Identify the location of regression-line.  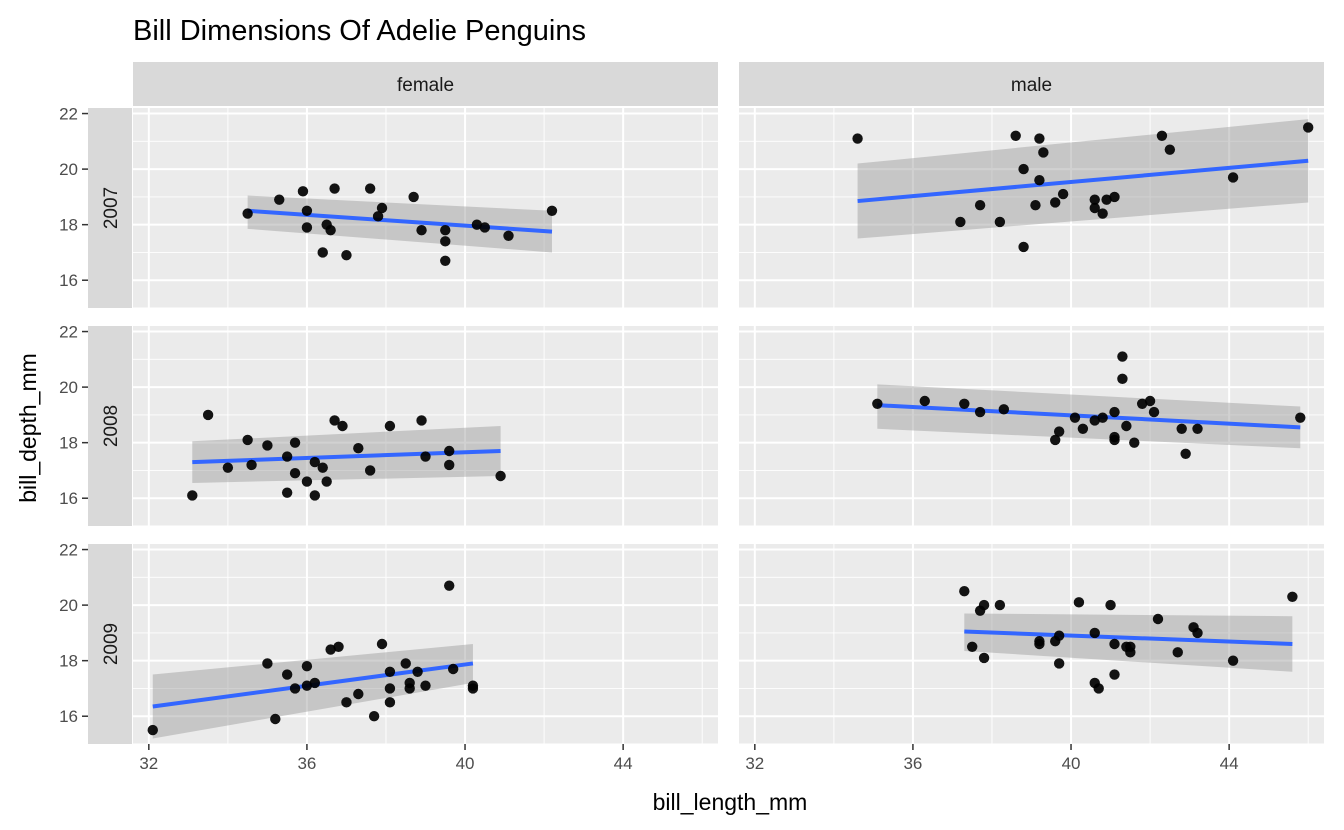
(400, 221).